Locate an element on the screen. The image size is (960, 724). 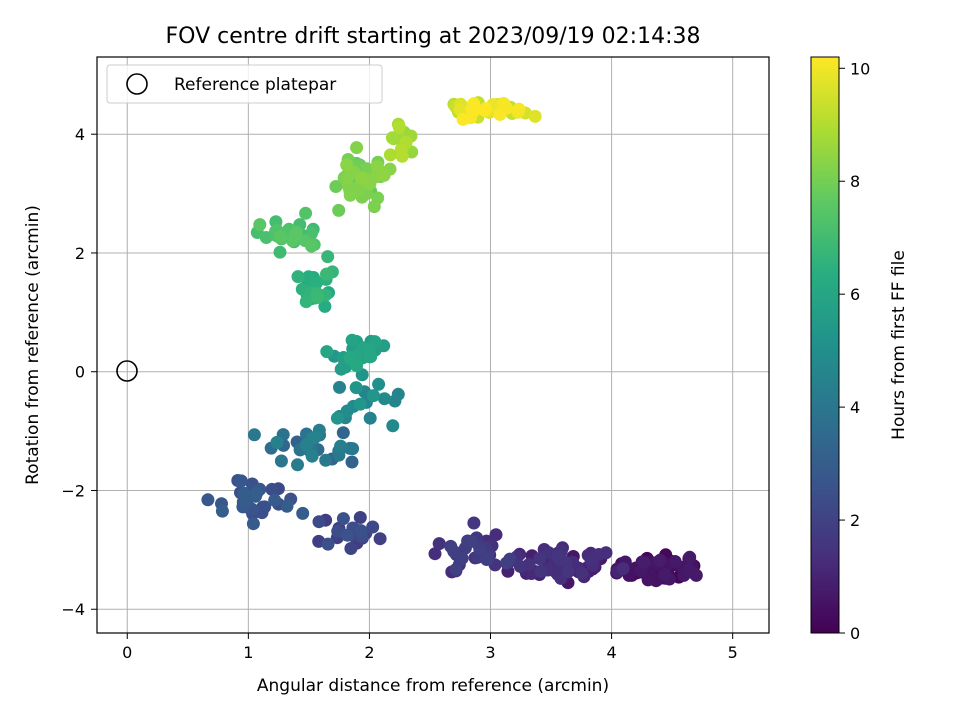
colorbar-tick-label: 2 is located at coordinates (855, 520).